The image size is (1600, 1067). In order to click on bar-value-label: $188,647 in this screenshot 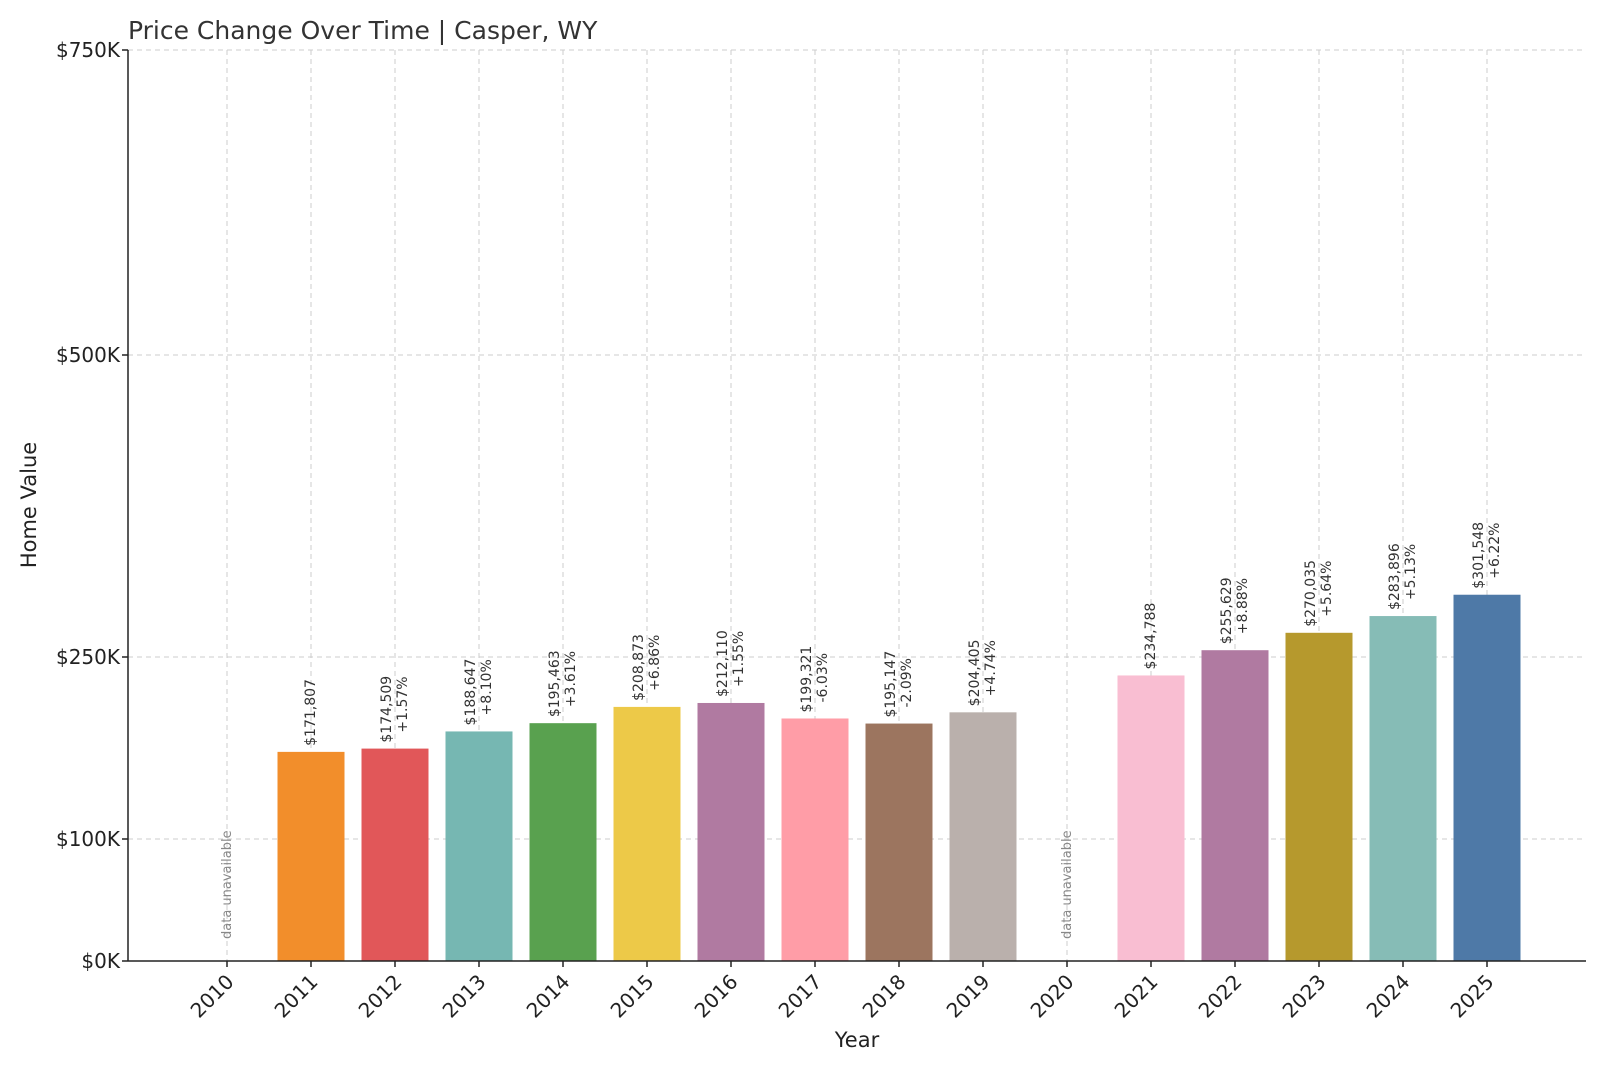, I will do `click(471, 692)`.